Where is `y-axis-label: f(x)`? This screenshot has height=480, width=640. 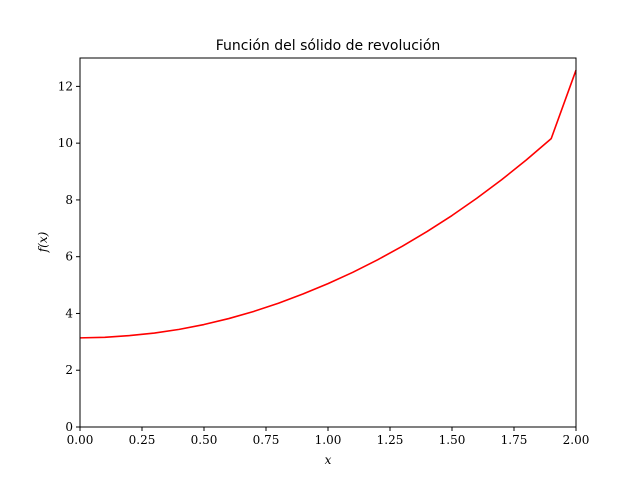
y-axis-label: f(x) is located at coordinates (43, 242).